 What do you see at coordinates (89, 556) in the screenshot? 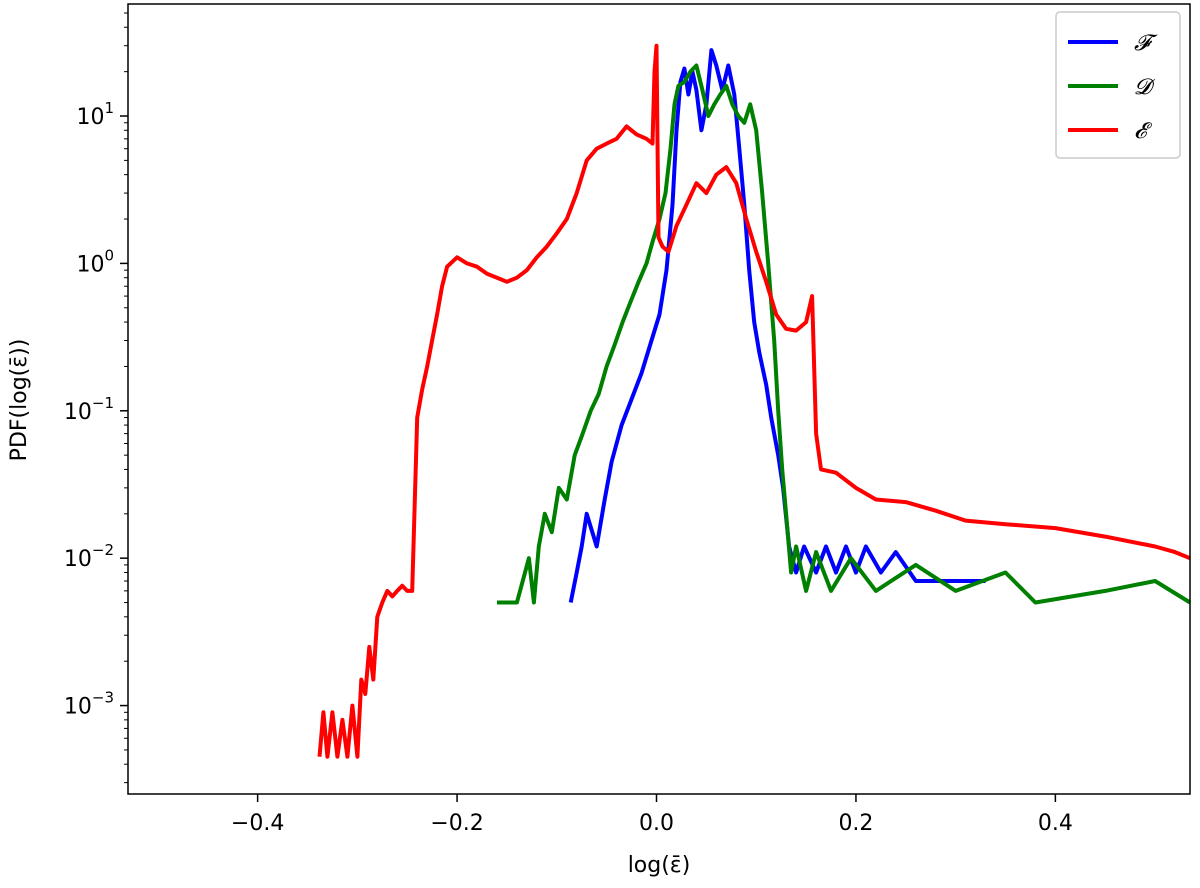
I see `y-tick-label: 10⁻²` at bounding box center [89, 556].